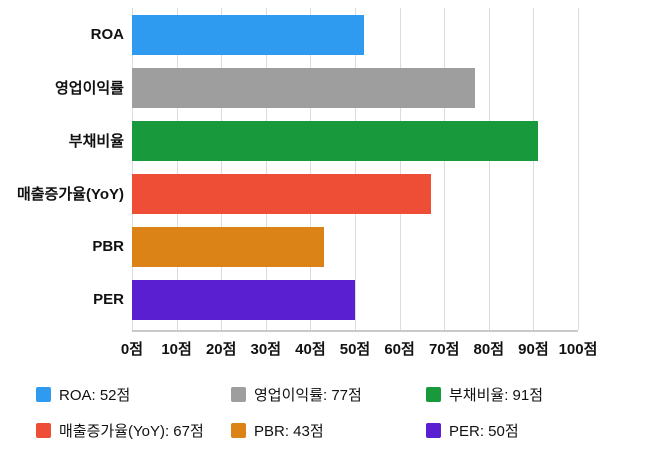 This screenshot has width=650, height=450. Describe the element at coordinates (578, 349) in the screenshot. I see `x-tick-label: 100점` at that location.